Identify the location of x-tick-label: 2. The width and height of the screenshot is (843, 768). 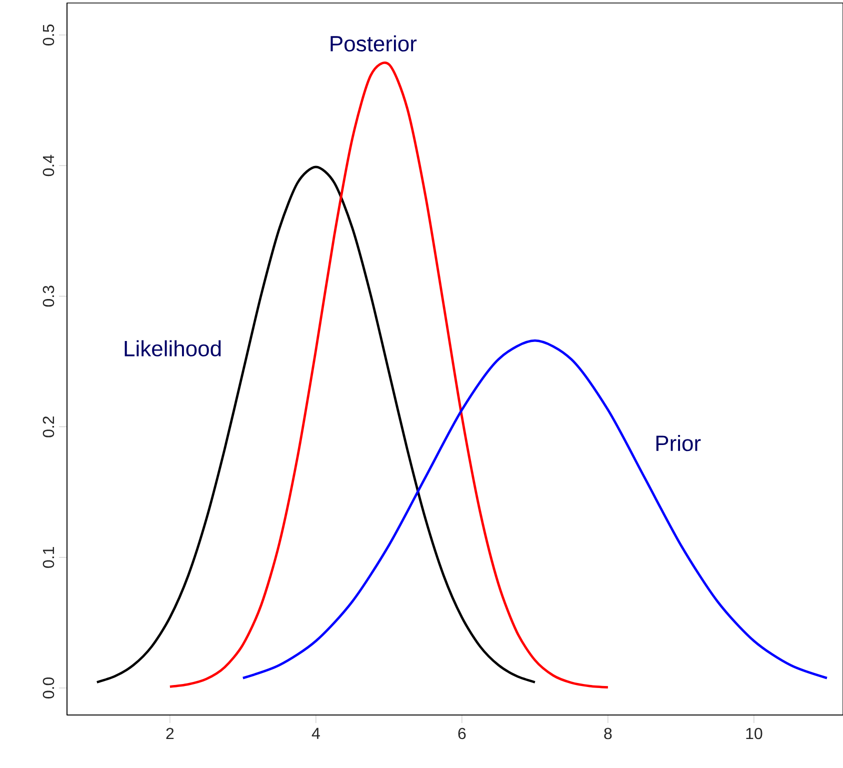
(170, 734).